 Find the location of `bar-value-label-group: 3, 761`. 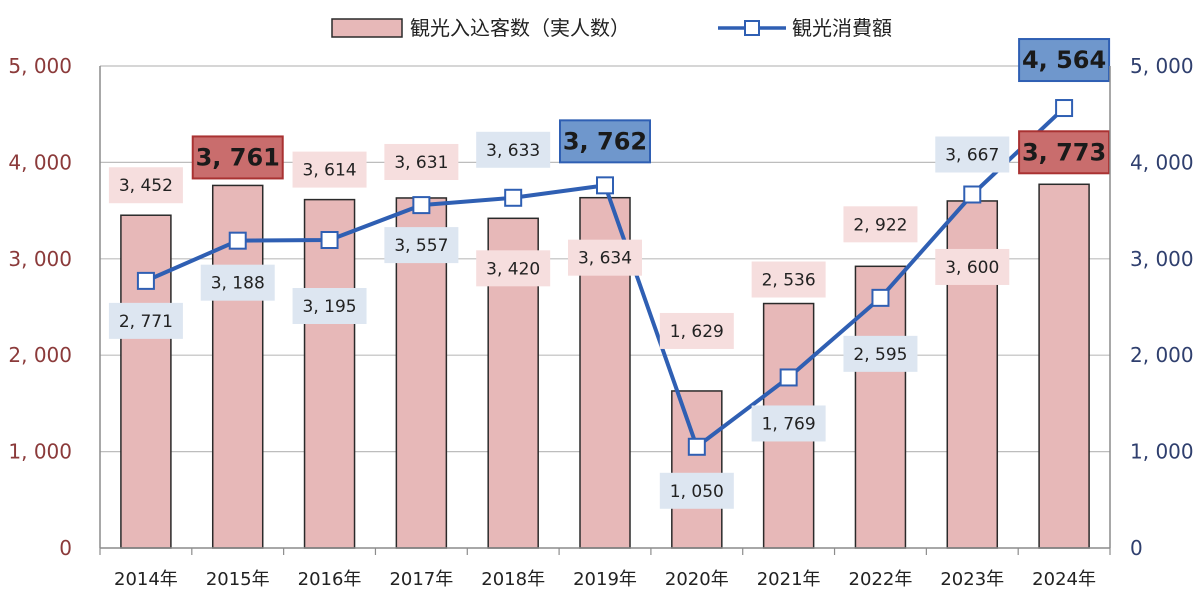

bar-value-label-group: 3, 761 is located at coordinates (237, 157).